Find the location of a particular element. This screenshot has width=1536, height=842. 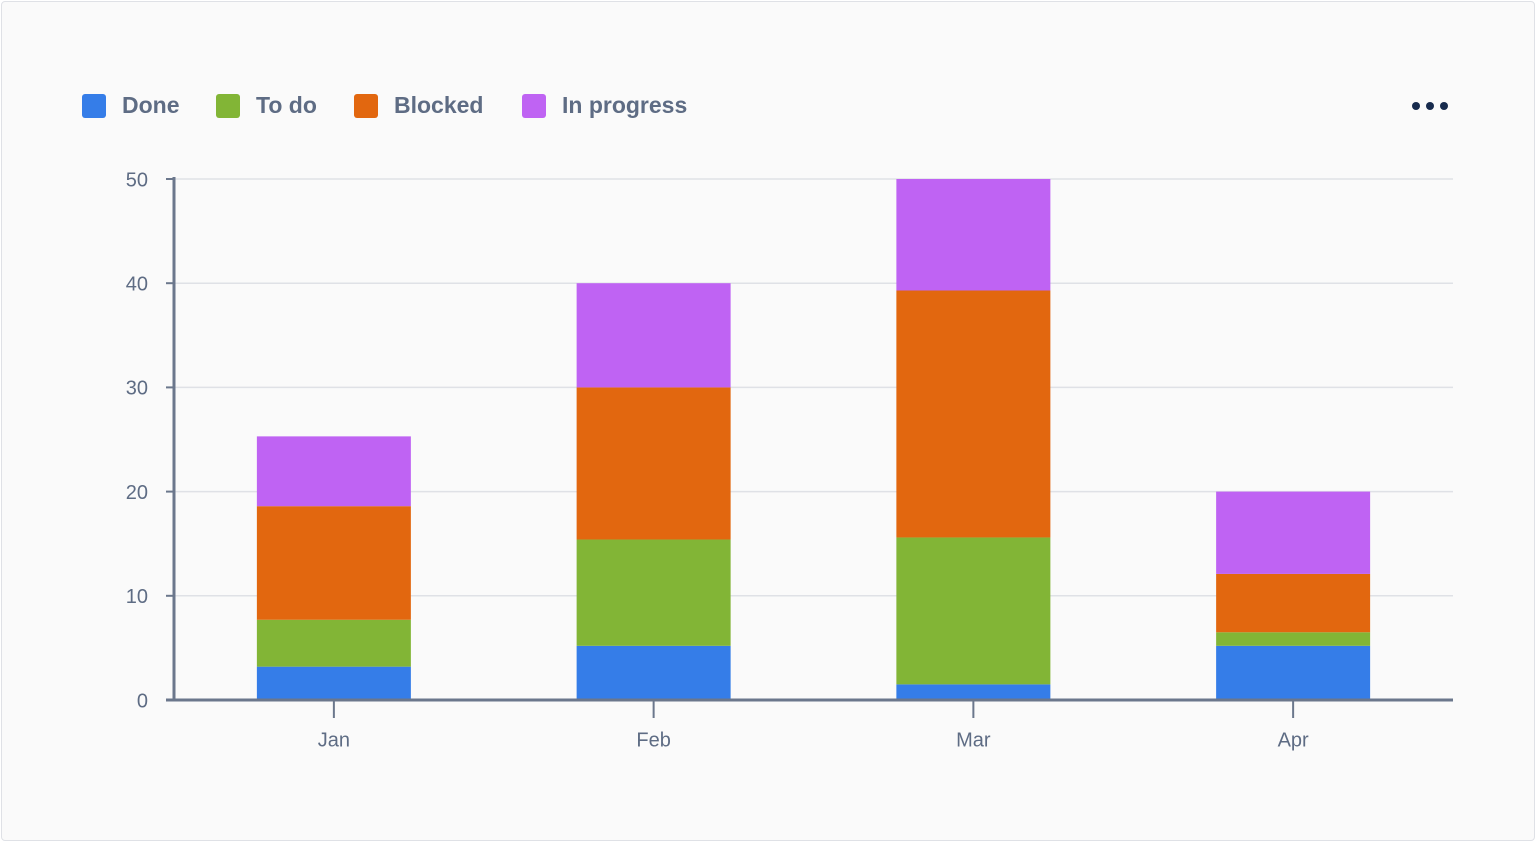

x-tick-label: Feb is located at coordinates (653, 740).